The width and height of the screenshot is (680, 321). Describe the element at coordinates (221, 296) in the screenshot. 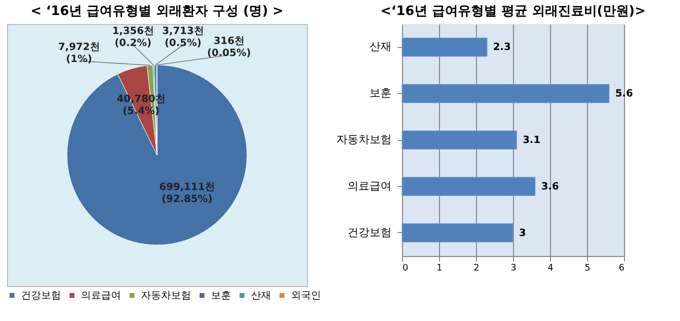

I see `legend-label: 보훈` at that location.